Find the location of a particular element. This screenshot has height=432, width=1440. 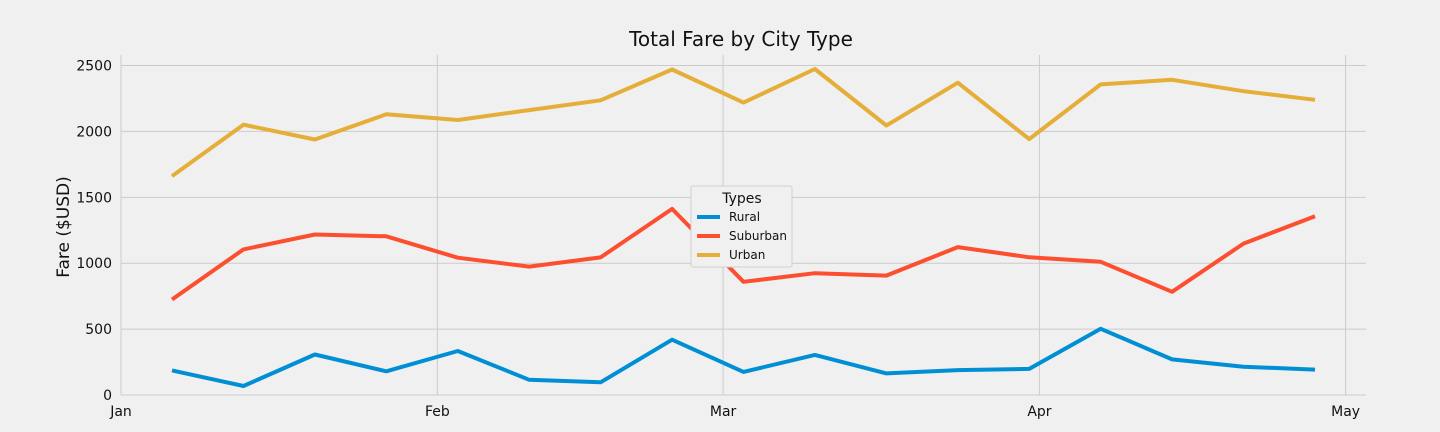

legend-items: Rural Suburban Urban is located at coordinates (742, 236).